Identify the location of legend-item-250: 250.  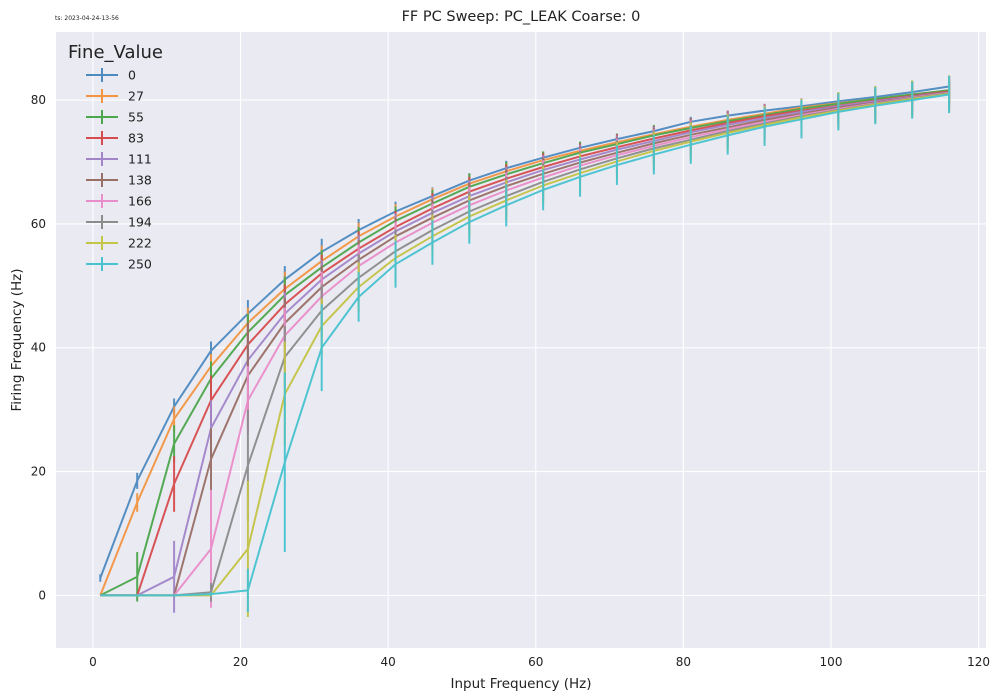
(119, 264).